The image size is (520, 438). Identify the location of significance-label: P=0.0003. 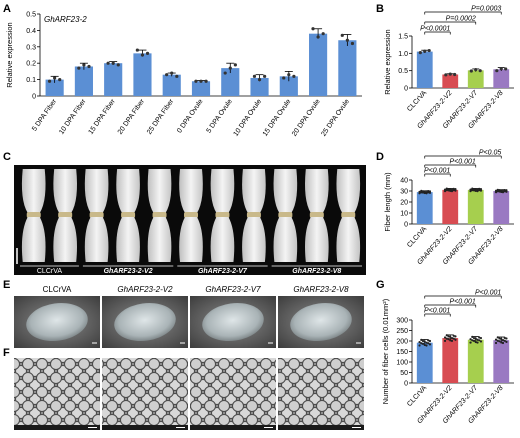
(486, 9).